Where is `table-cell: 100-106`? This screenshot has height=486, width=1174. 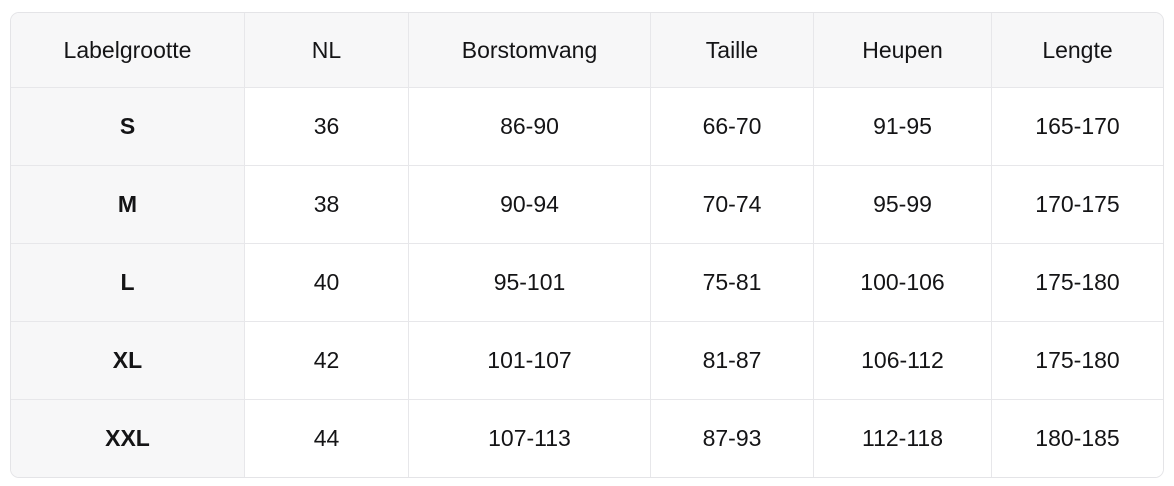
table-cell: 100-106 is located at coordinates (902, 282).